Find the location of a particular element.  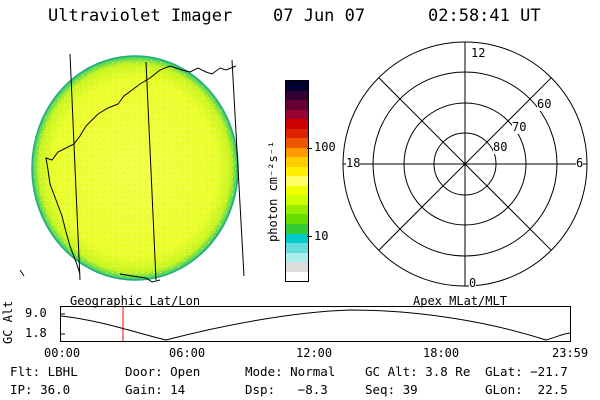

alt-ylabel: GC Alt is located at coordinates (8, 322).